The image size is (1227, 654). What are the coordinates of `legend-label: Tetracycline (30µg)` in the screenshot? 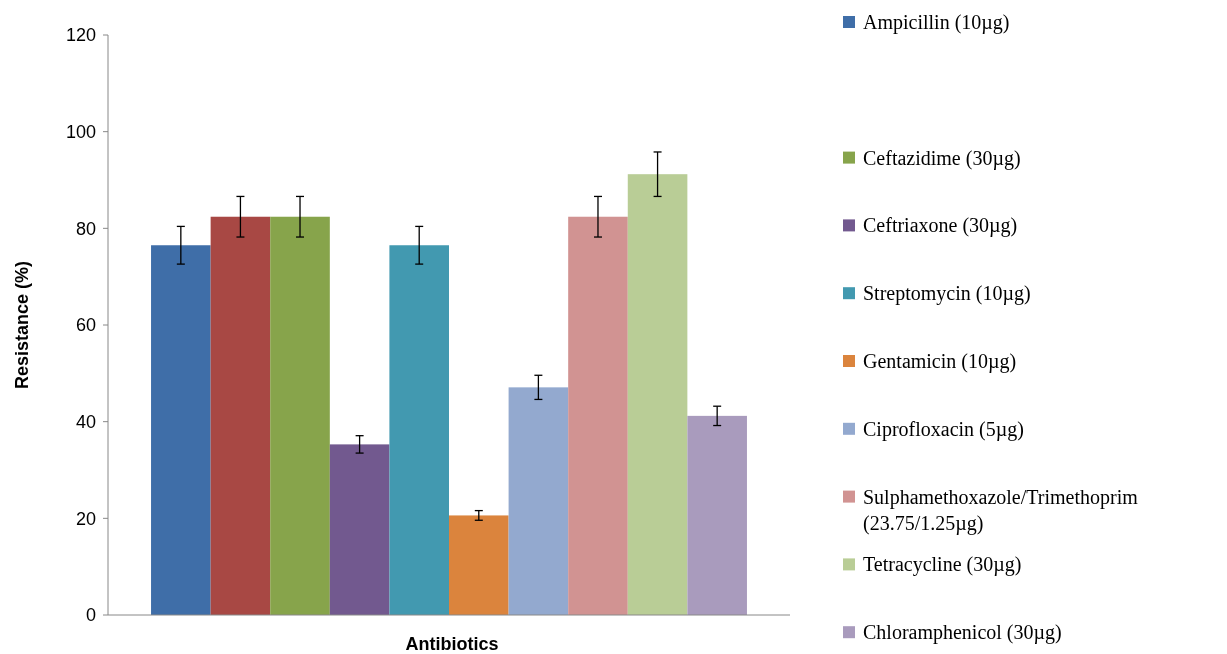 It's located at (942, 565).